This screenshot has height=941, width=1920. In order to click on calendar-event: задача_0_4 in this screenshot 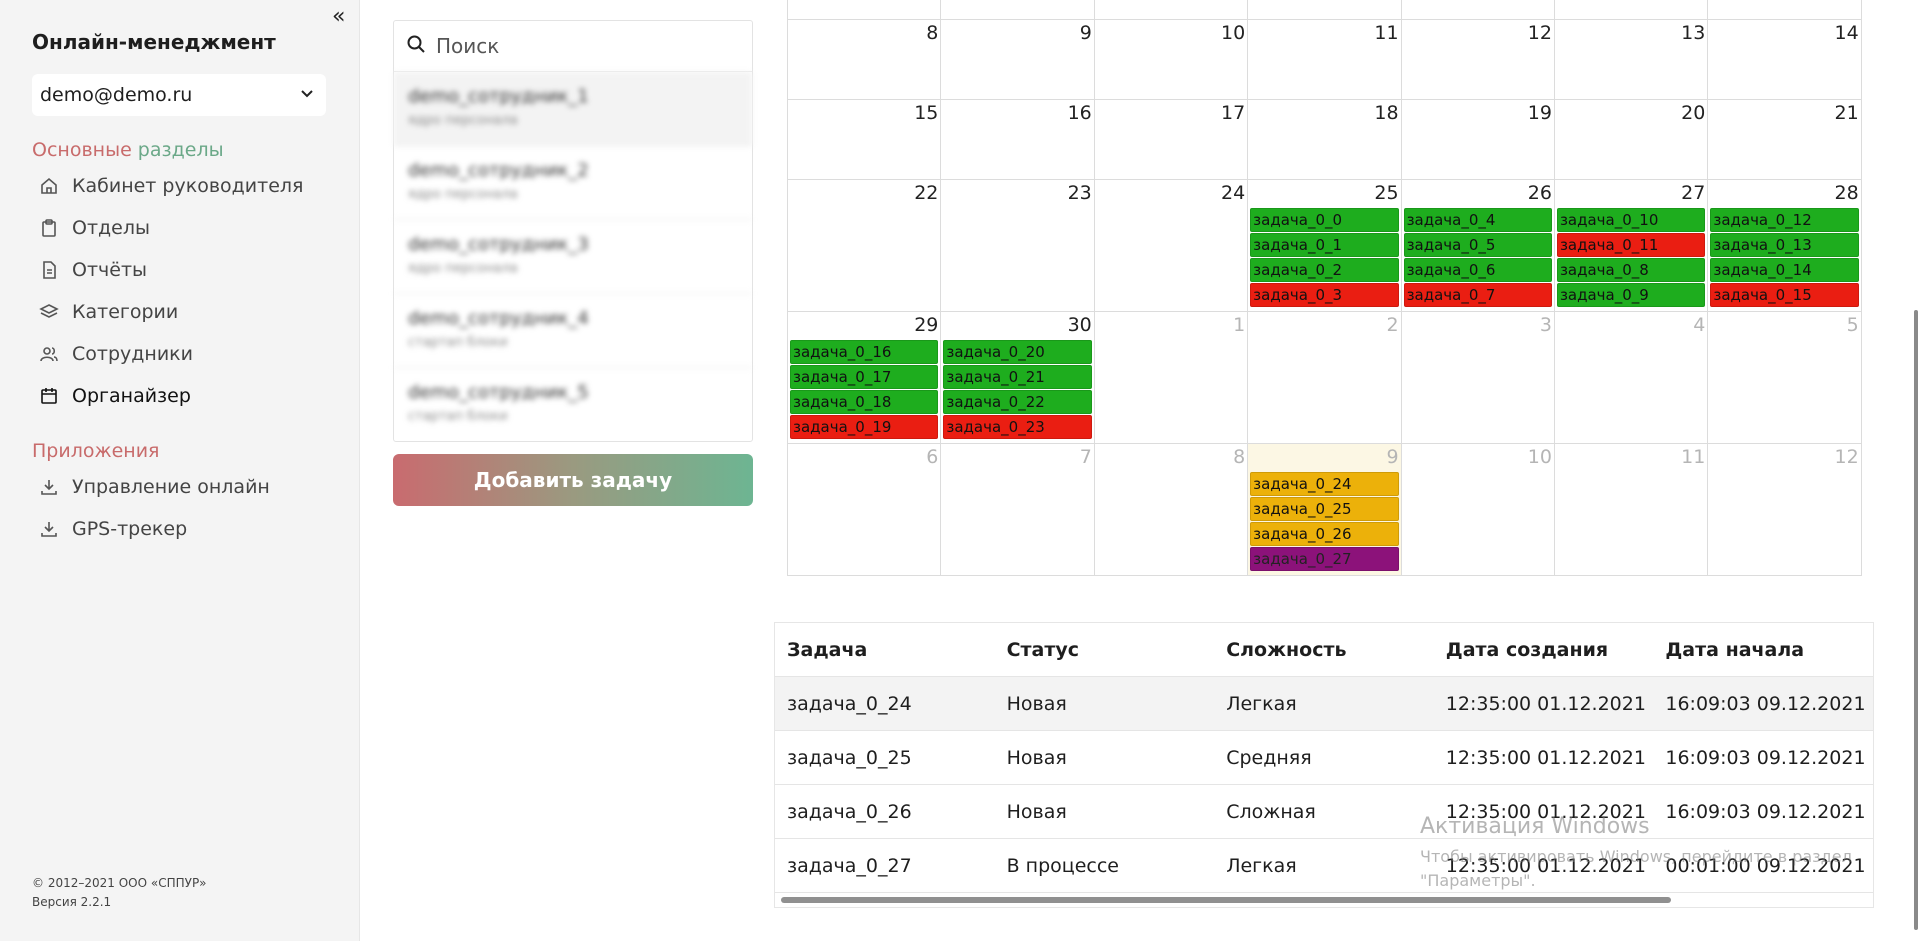, I will do `click(1477, 220)`.